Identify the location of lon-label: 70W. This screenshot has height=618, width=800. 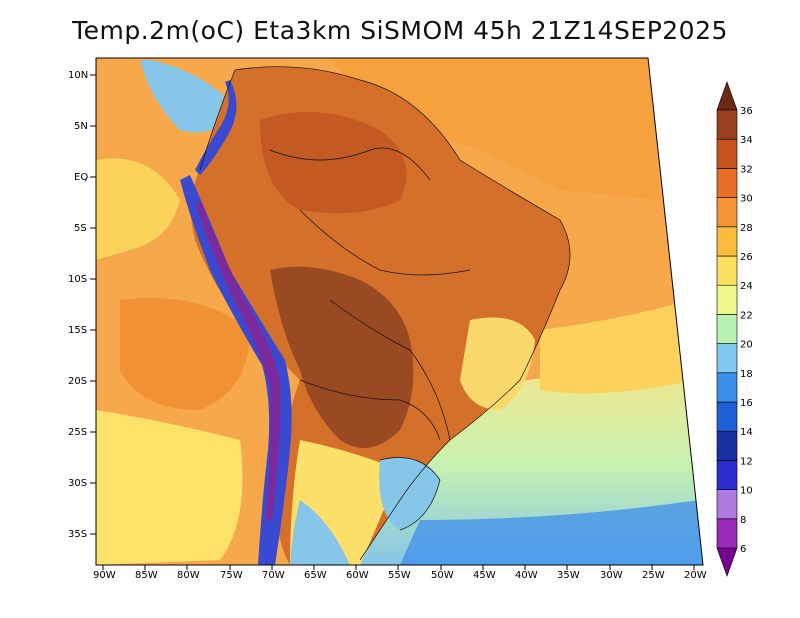
(273, 575).